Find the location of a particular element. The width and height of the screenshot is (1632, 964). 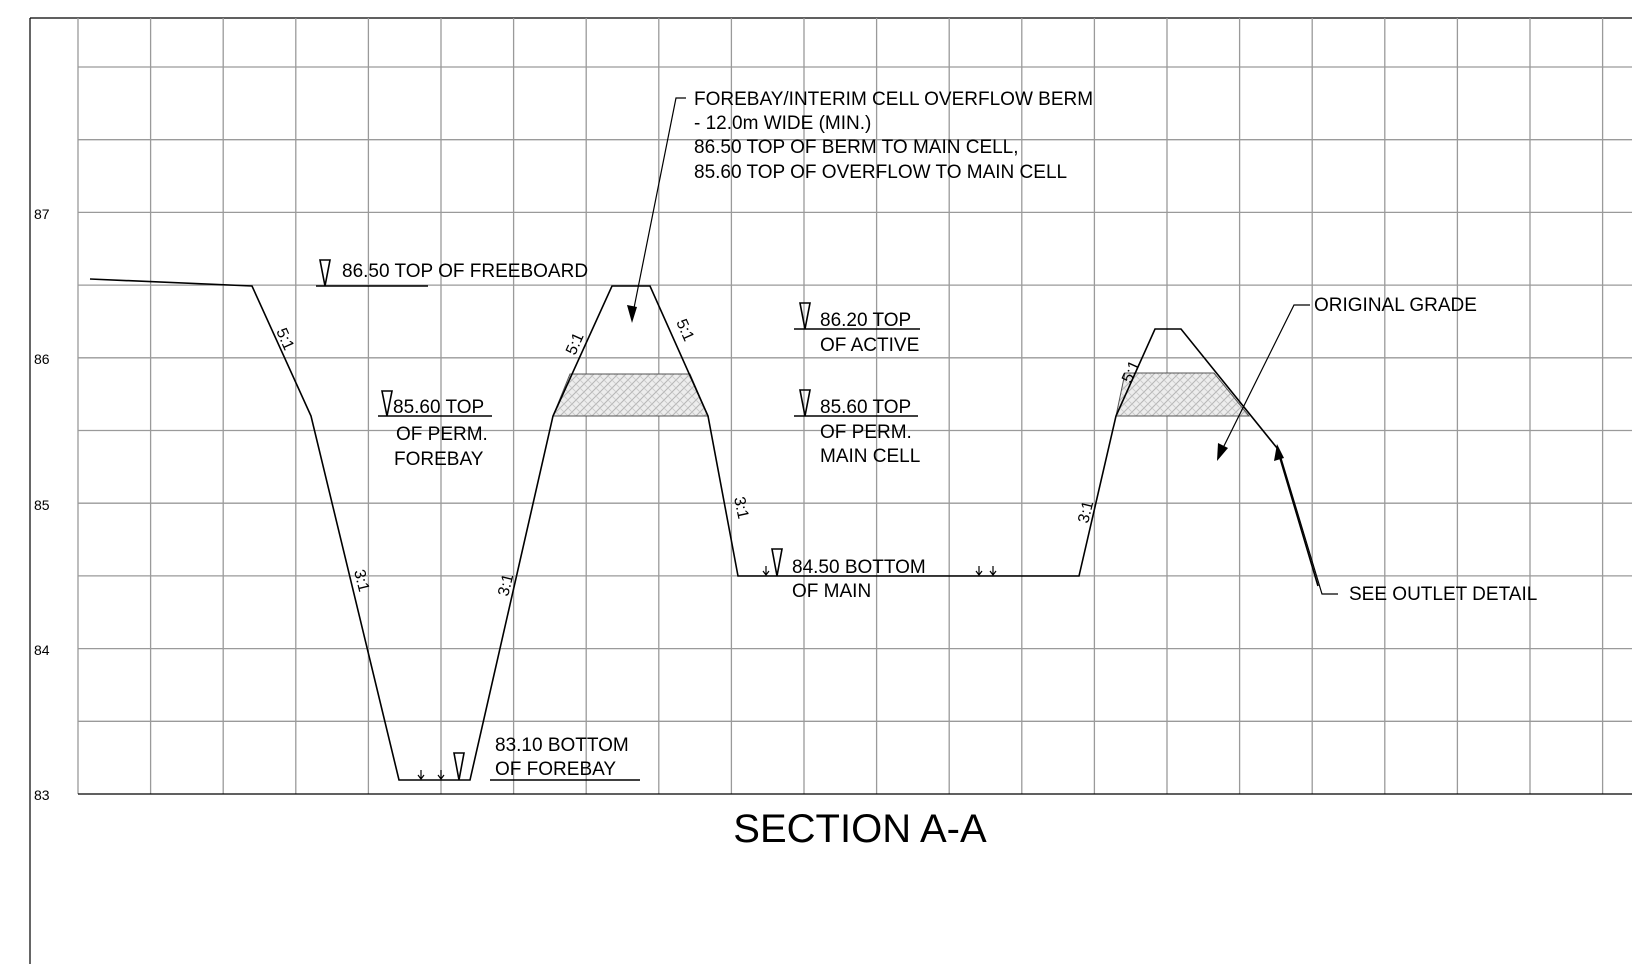

outlet-leader is located at coordinates (1307, 521).